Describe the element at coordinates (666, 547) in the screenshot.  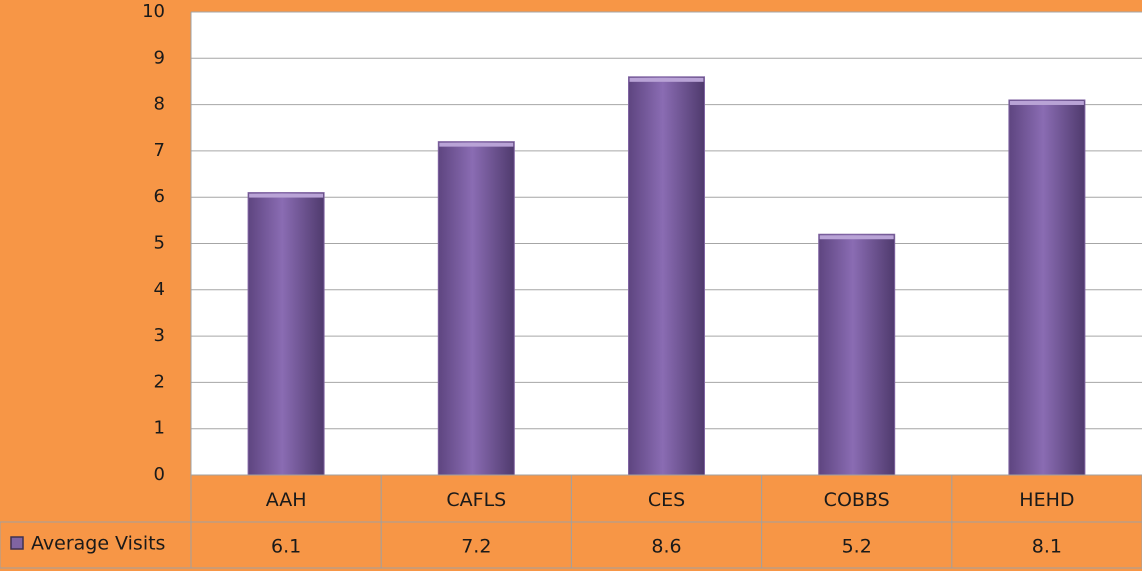
I see `table-value: 8.6` at that location.